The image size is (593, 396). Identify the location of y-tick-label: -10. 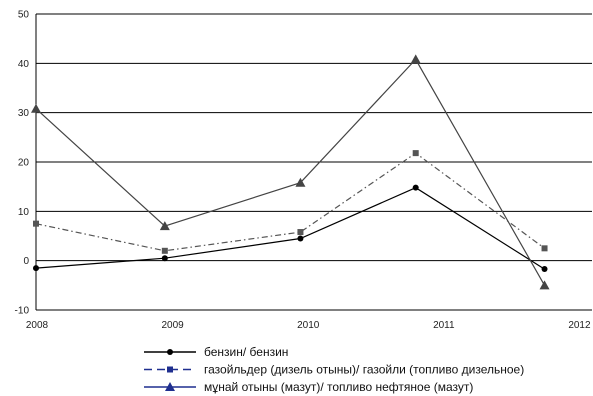
(22, 311).